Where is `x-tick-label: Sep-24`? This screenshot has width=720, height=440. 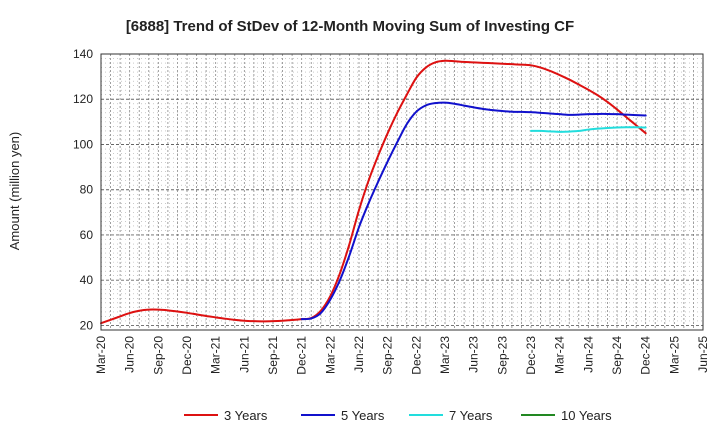 x-tick-label: Sep-24 is located at coordinates (617, 355).